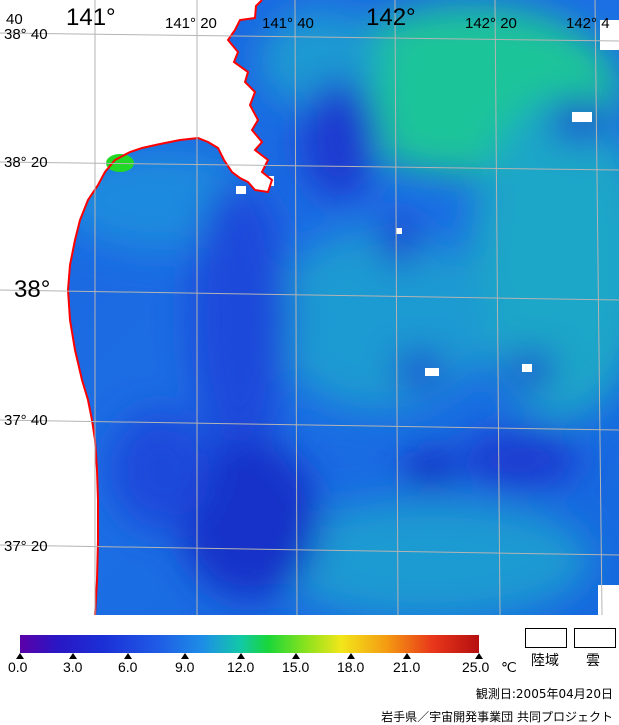 This screenshot has height=725, width=619. What do you see at coordinates (73, 667) in the screenshot?
I see `colorbar-tick-label: 3.0` at bounding box center [73, 667].